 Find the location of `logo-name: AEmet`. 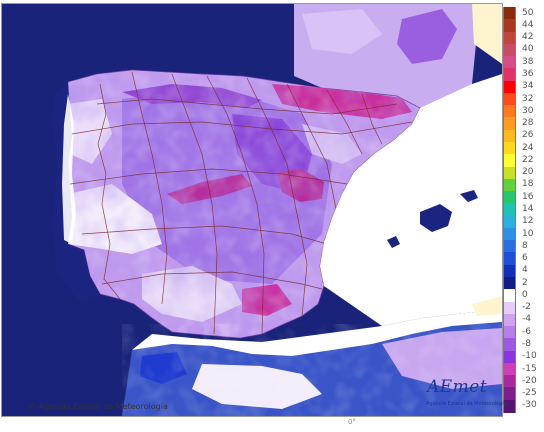

logo-name: AEmet is located at coordinates (457, 387).